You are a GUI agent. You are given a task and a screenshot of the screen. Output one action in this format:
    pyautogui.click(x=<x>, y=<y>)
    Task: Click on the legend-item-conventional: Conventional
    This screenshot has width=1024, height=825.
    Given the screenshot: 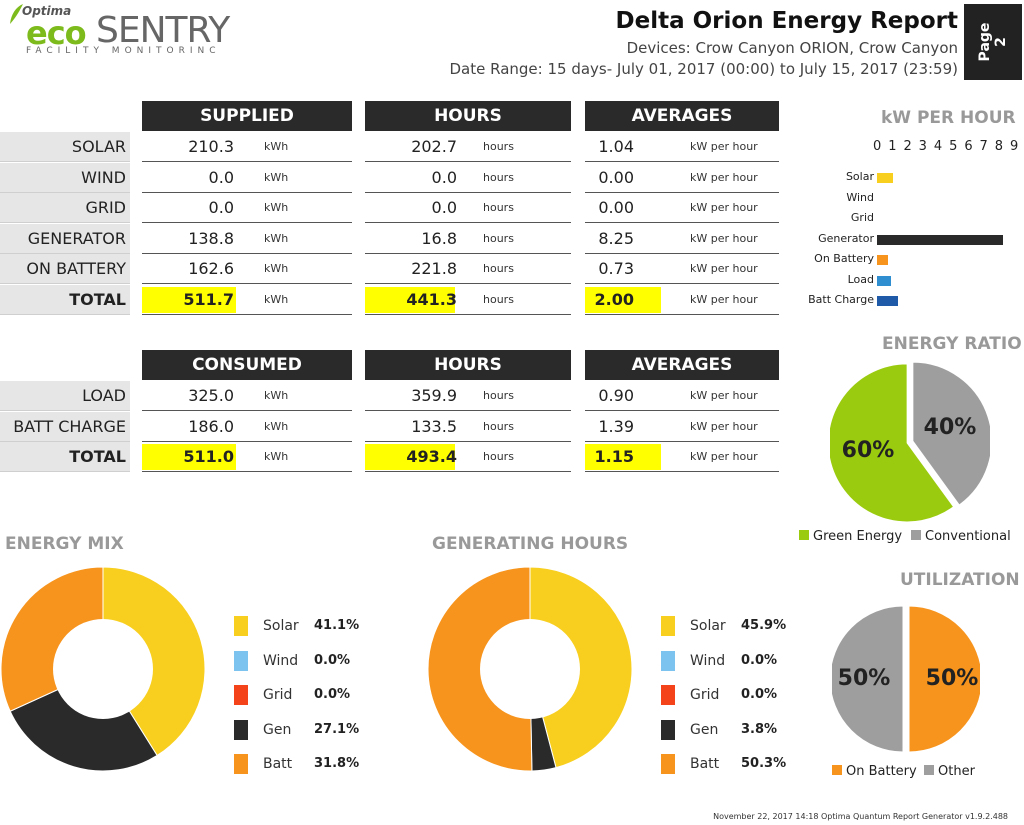 What is the action you would take?
    pyautogui.click(x=961, y=536)
    